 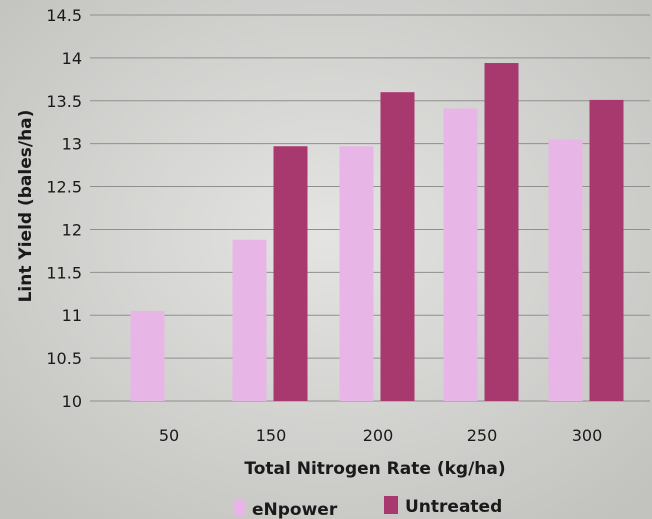 What do you see at coordinates (587, 435) in the screenshot?
I see `x-tick-label: 300` at bounding box center [587, 435].